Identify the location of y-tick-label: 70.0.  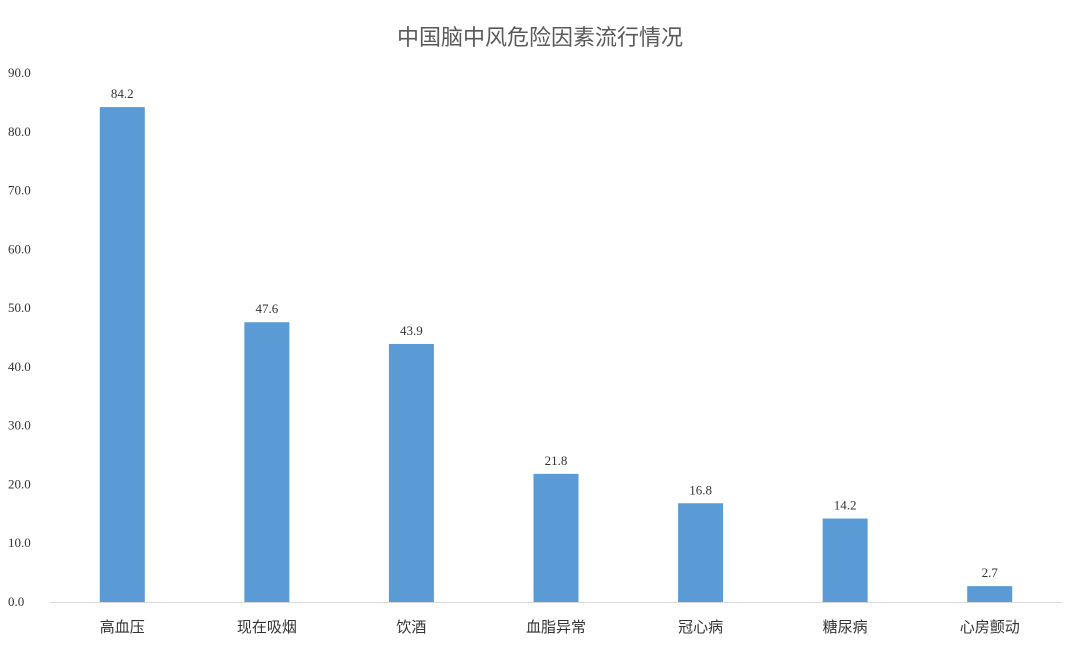
(19, 190).